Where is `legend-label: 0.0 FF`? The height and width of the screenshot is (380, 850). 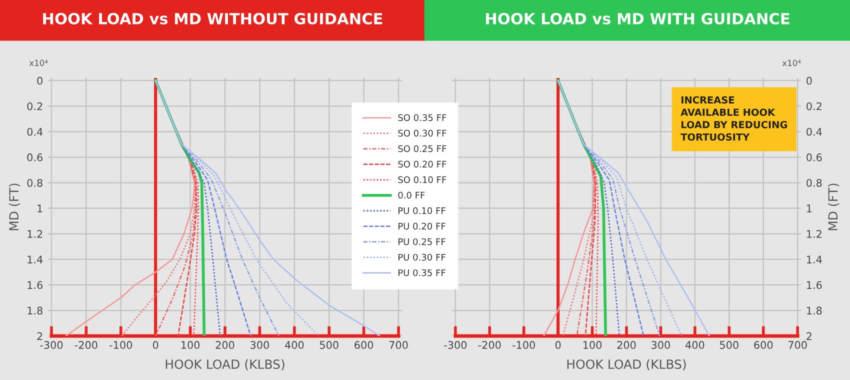
legend-label: 0.0 FF is located at coordinates (411, 195).